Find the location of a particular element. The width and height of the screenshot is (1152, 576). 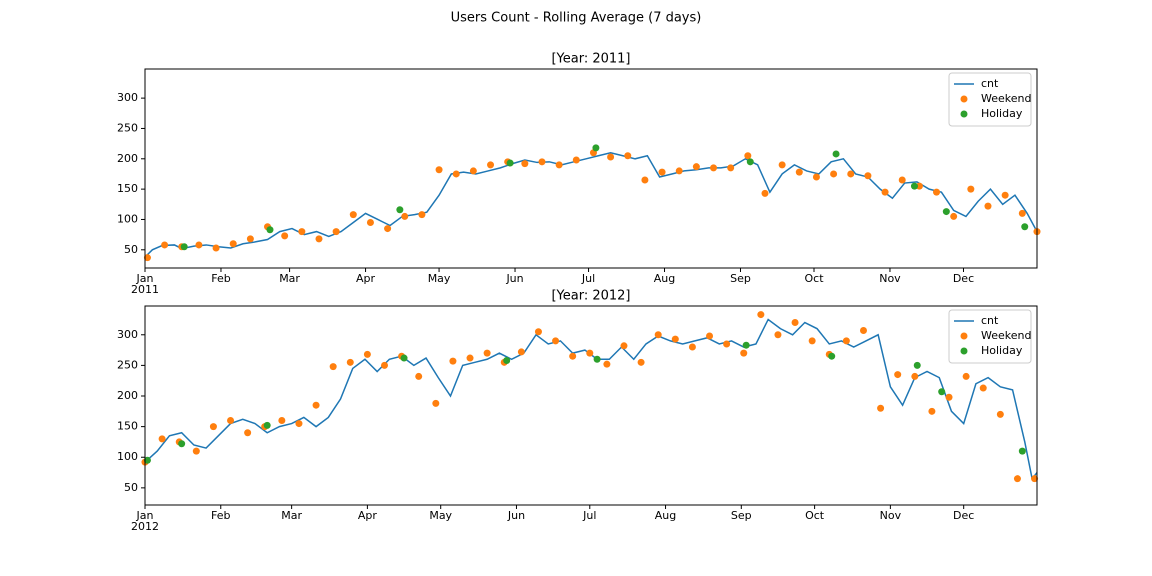

axes-title: [Year: 2012] is located at coordinates (590, 296).